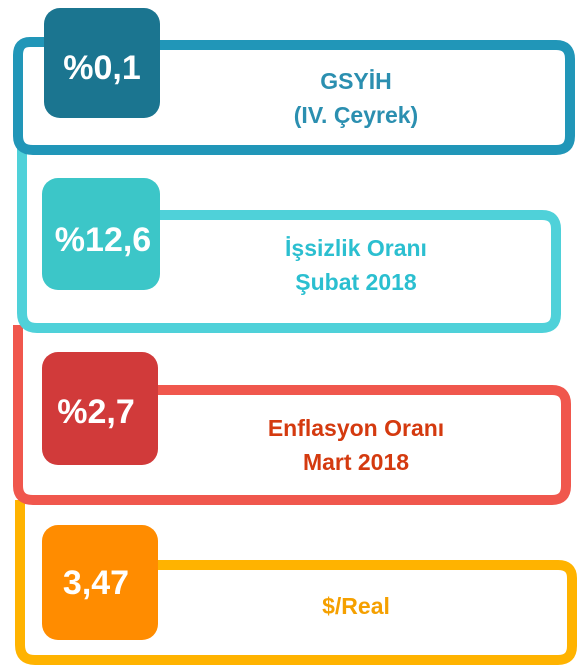 The width and height of the screenshot is (585, 671). What do you see at coordinates (96, 412) in the screenshot?
I see `value: %2,7` at bounding box center [96, 412].